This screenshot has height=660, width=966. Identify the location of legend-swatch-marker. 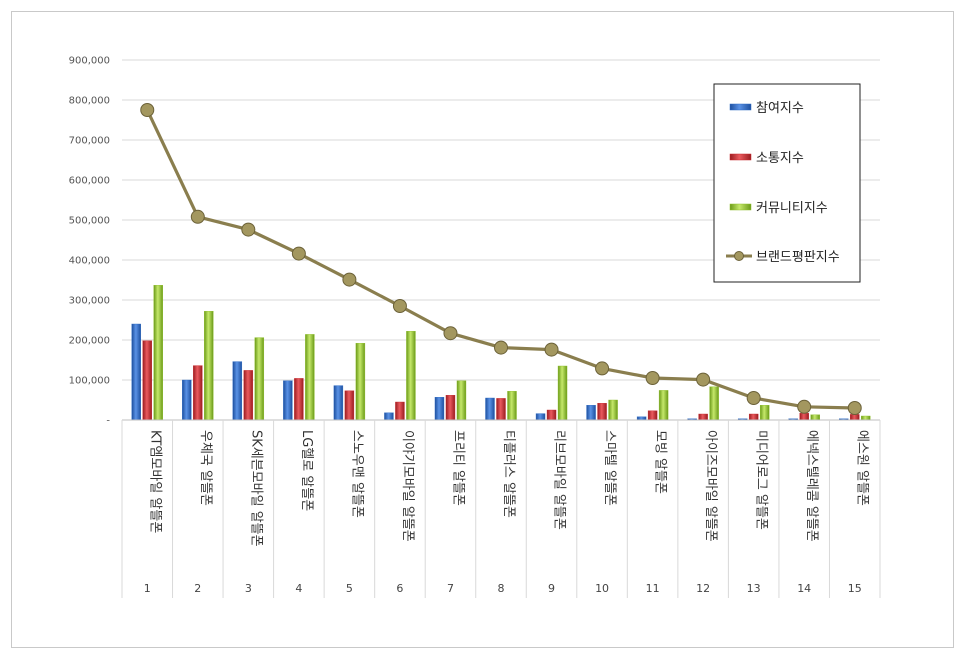
(739, 256).